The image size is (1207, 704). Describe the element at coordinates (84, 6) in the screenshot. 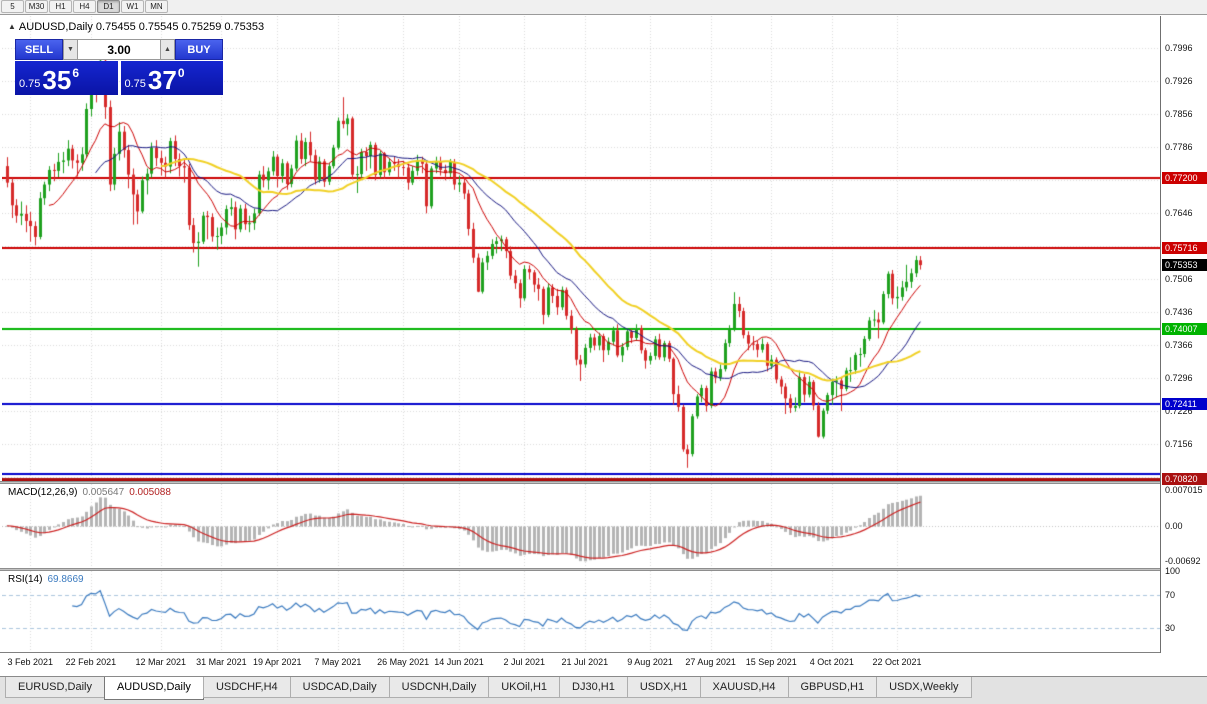

I see `timeframe-button-h4: H4` at that location.